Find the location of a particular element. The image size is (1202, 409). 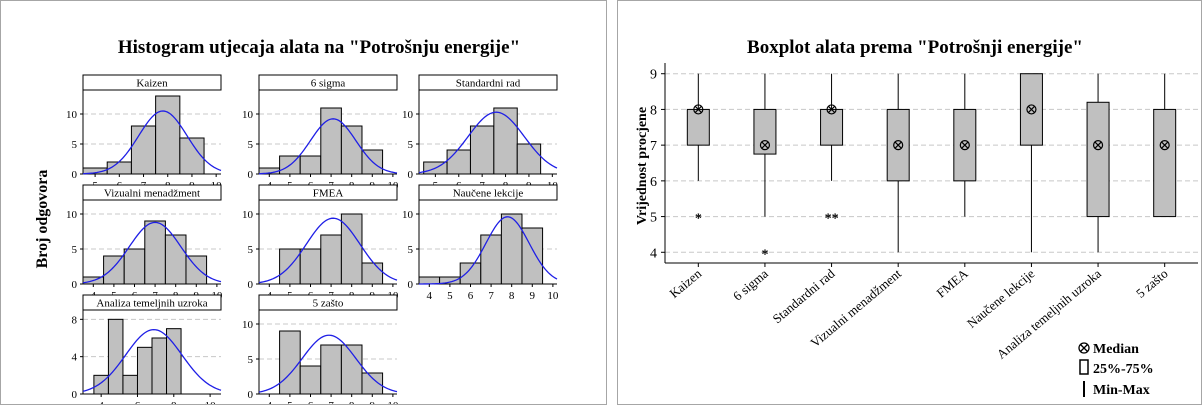

histogram-panel-vizualni-menadzment: Vizualni menadžment051045678910 is located at coordinates (144, 243).